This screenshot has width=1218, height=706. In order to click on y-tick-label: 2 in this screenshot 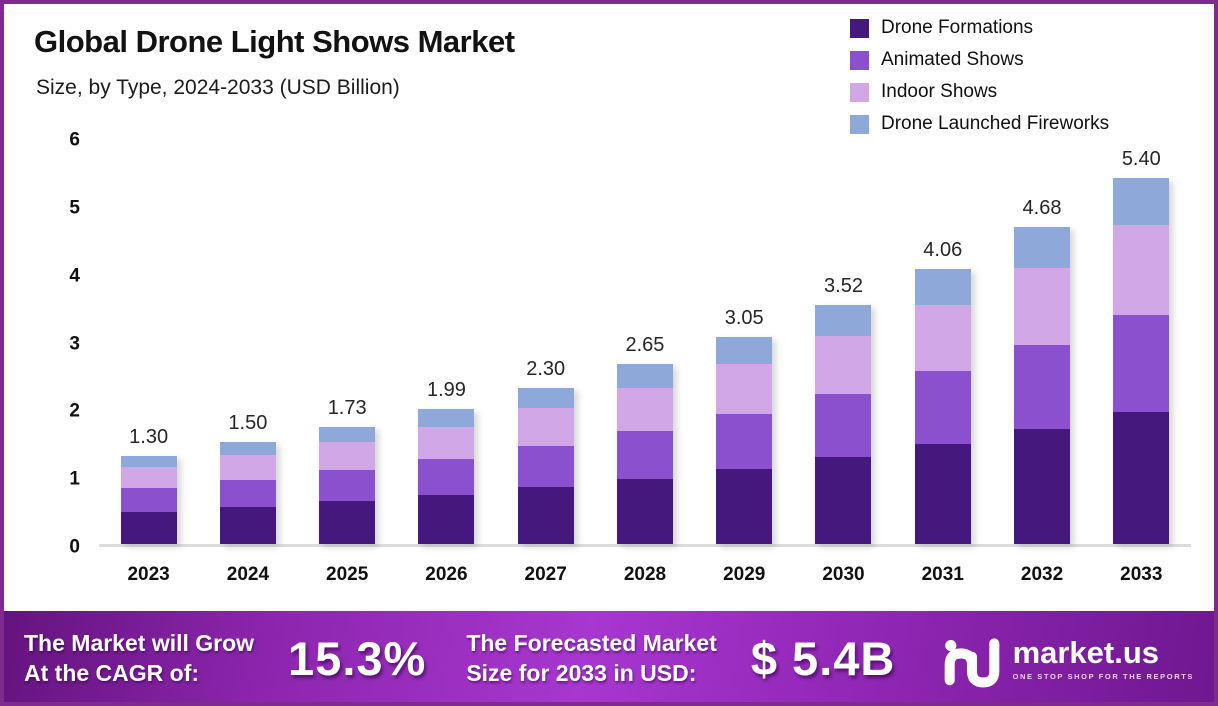, I will do `click(74, 411)`.